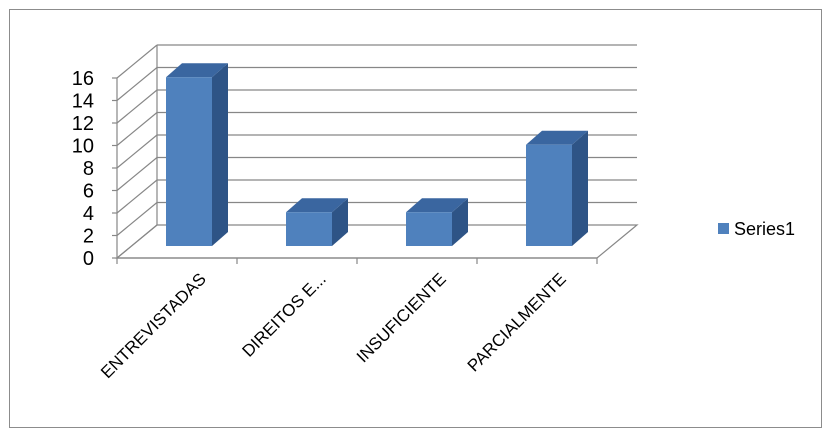 The image size is (832, 437). Describe the element at coordinates (88, 169) in the screenshot. I see `y-tick-label: 8` at that location.